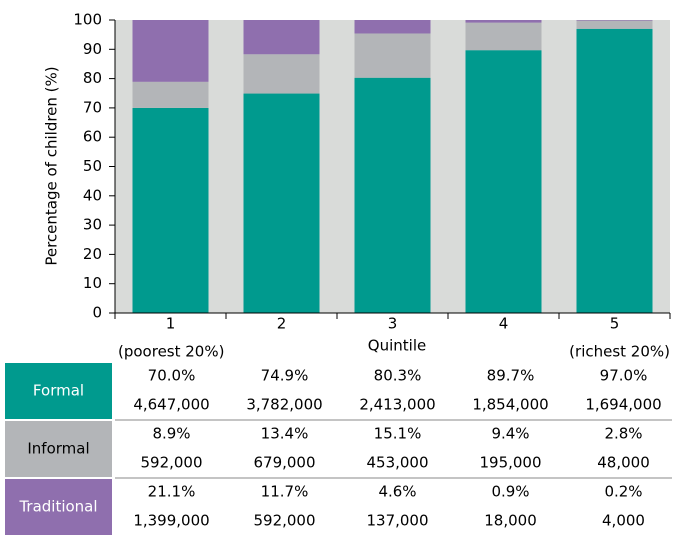  Describe the element at coordinates (171, 521) in the screenshot. I see `table-count: 1,399,000` at that location.